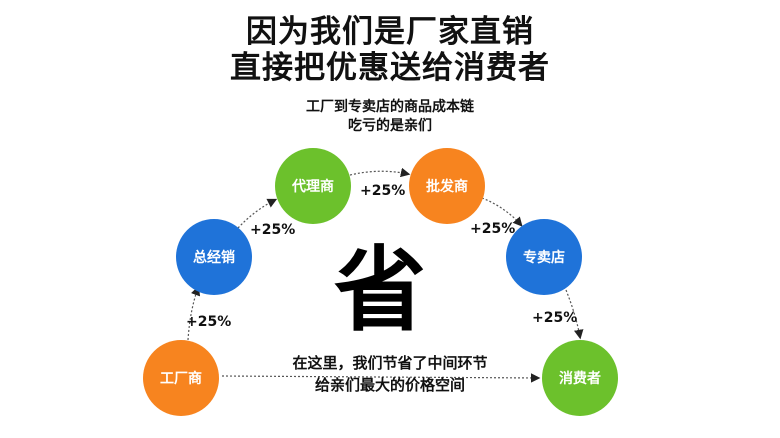 The image size is (780, 438). I want to click on node-label: 批发商, so click(447, 186).